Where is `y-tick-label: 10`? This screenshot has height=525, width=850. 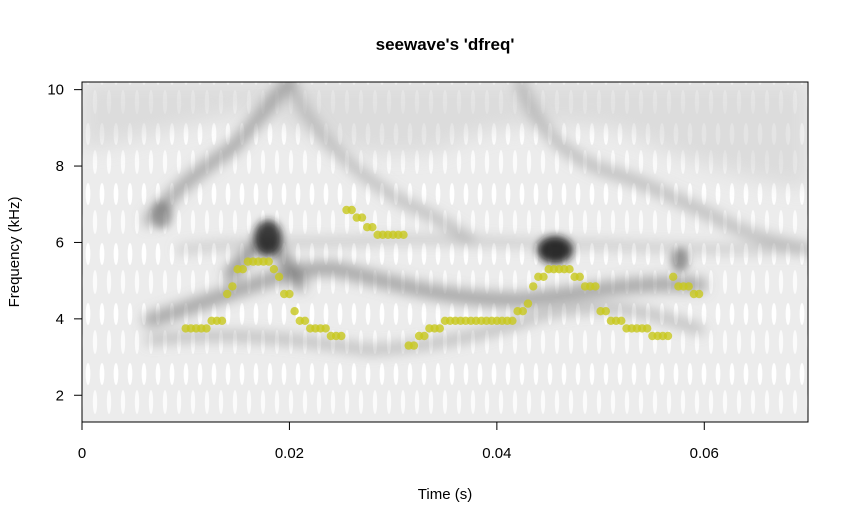 y-tick-label: 10 is located at coordinates (55, 90).